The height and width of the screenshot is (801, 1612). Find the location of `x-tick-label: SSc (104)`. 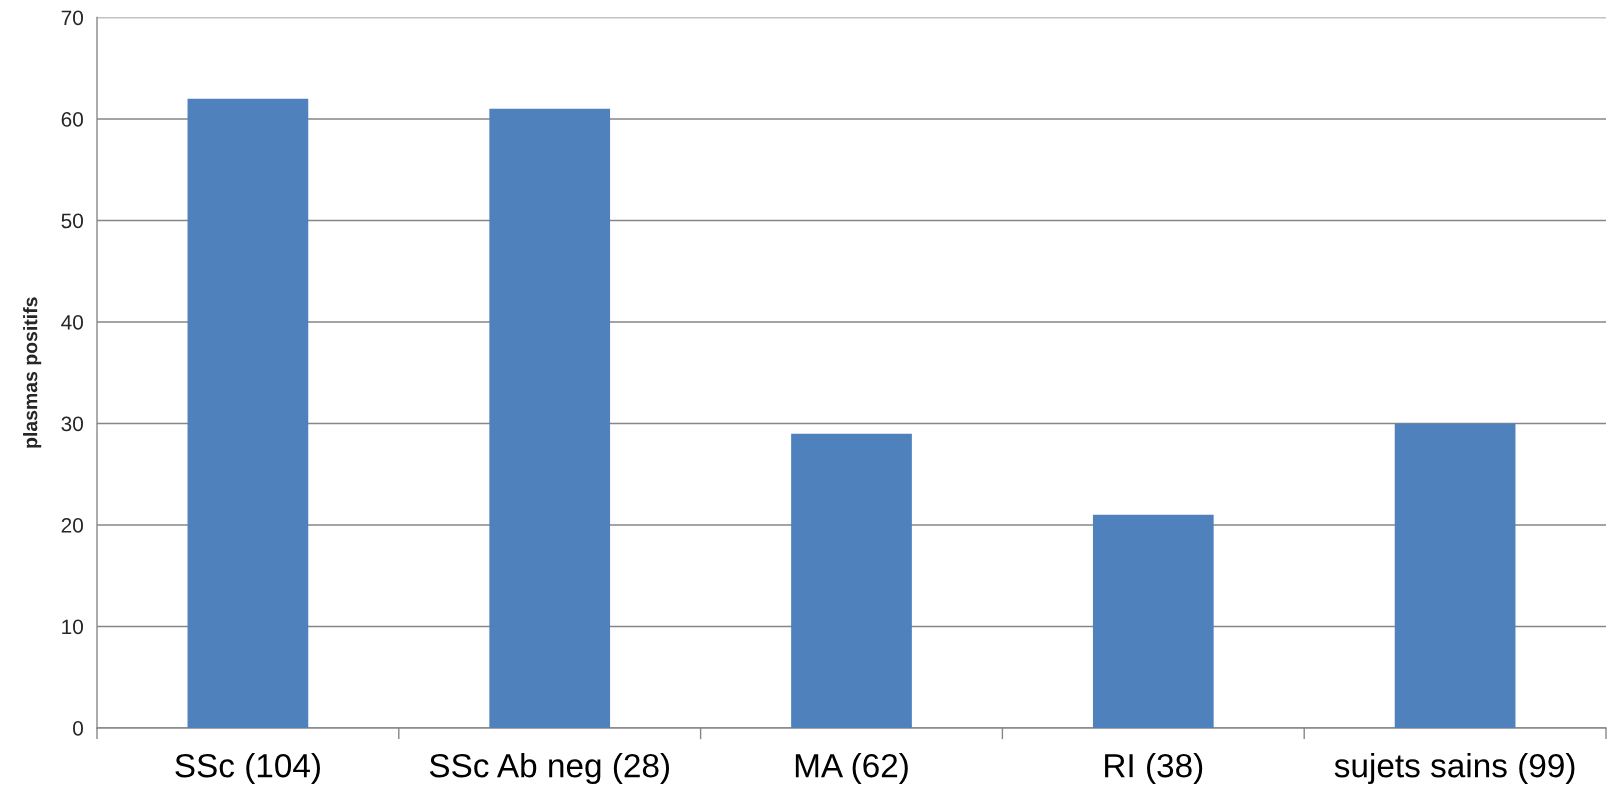

x-tick-label: SSc (104) is located at coordinates (247, 769).